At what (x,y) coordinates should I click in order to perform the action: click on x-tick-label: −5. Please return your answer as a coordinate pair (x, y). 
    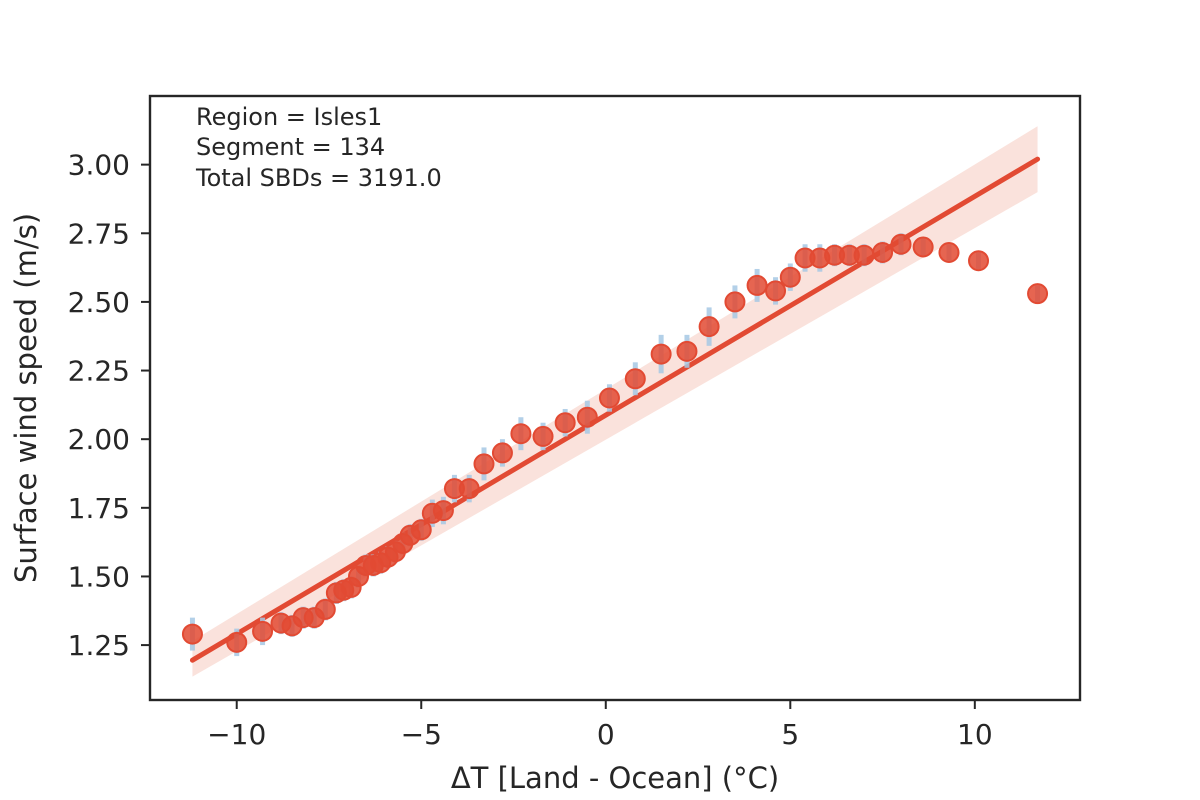
    Looking at the image, I should click on (421, 734).